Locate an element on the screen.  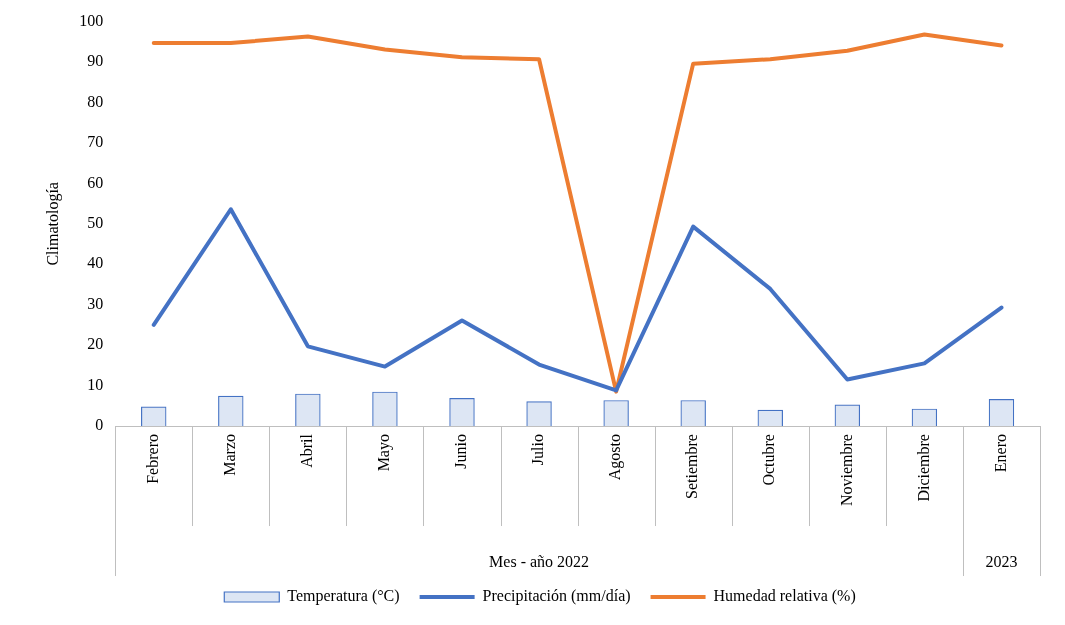
y-tick-label: 50 is located at coordinates (95, 223).